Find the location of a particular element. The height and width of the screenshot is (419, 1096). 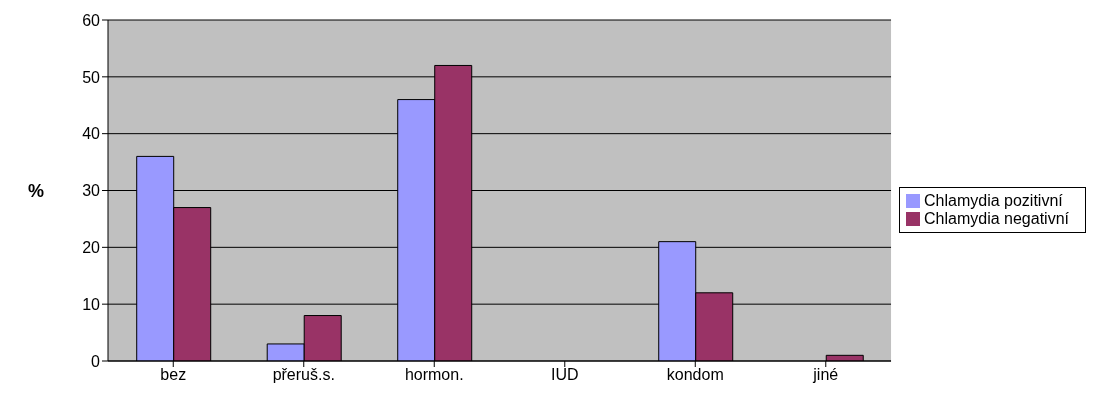

y-tick-label: 10 is located at coordinates (91, 304).